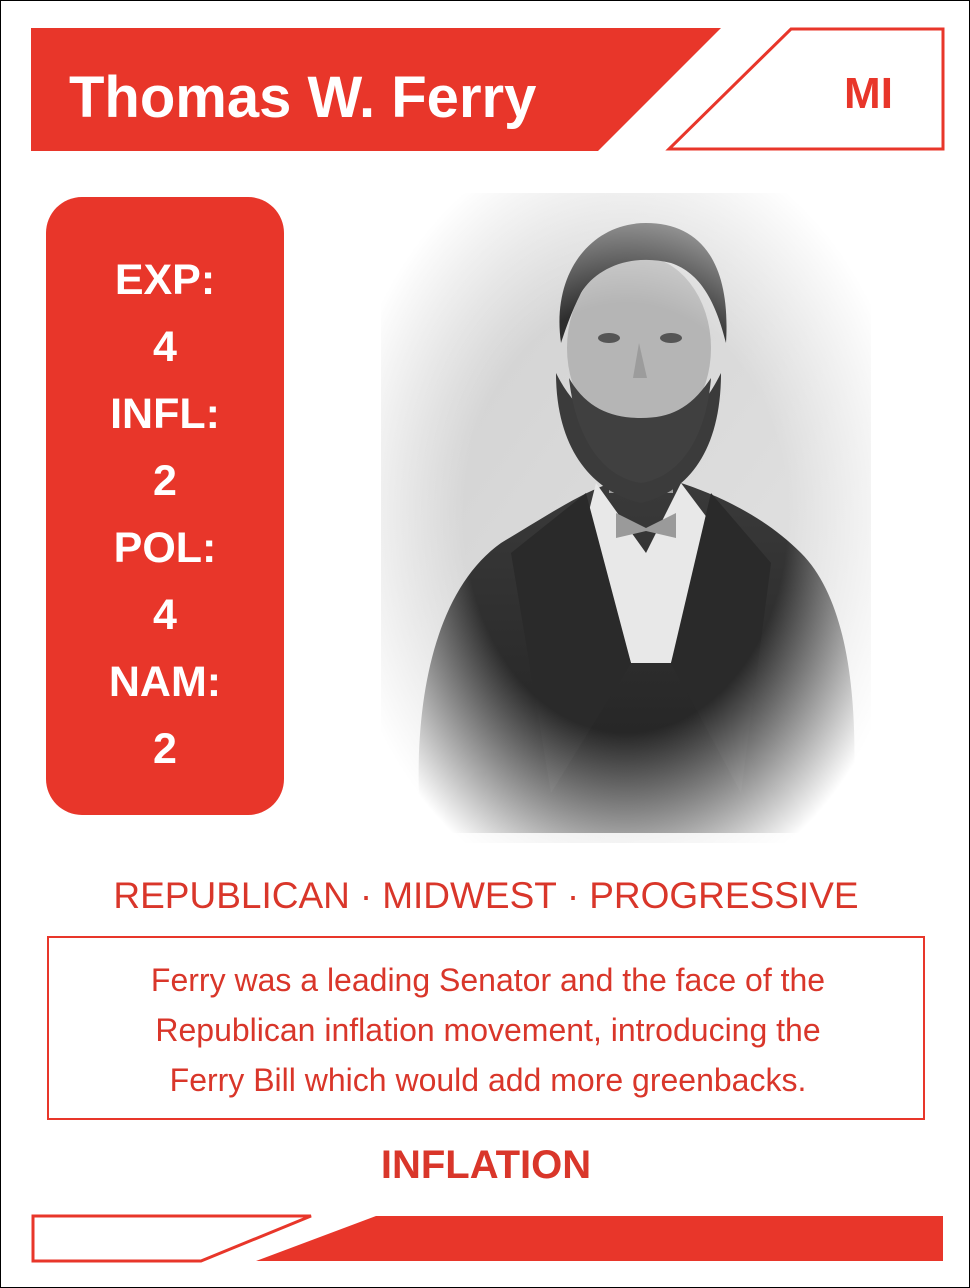 The height and width of the screenshot is (1288, 970). What do you see at coordinates (805, 89) in the screenshot?
I see `state-banner-shape` at bounding box center [805, 89].